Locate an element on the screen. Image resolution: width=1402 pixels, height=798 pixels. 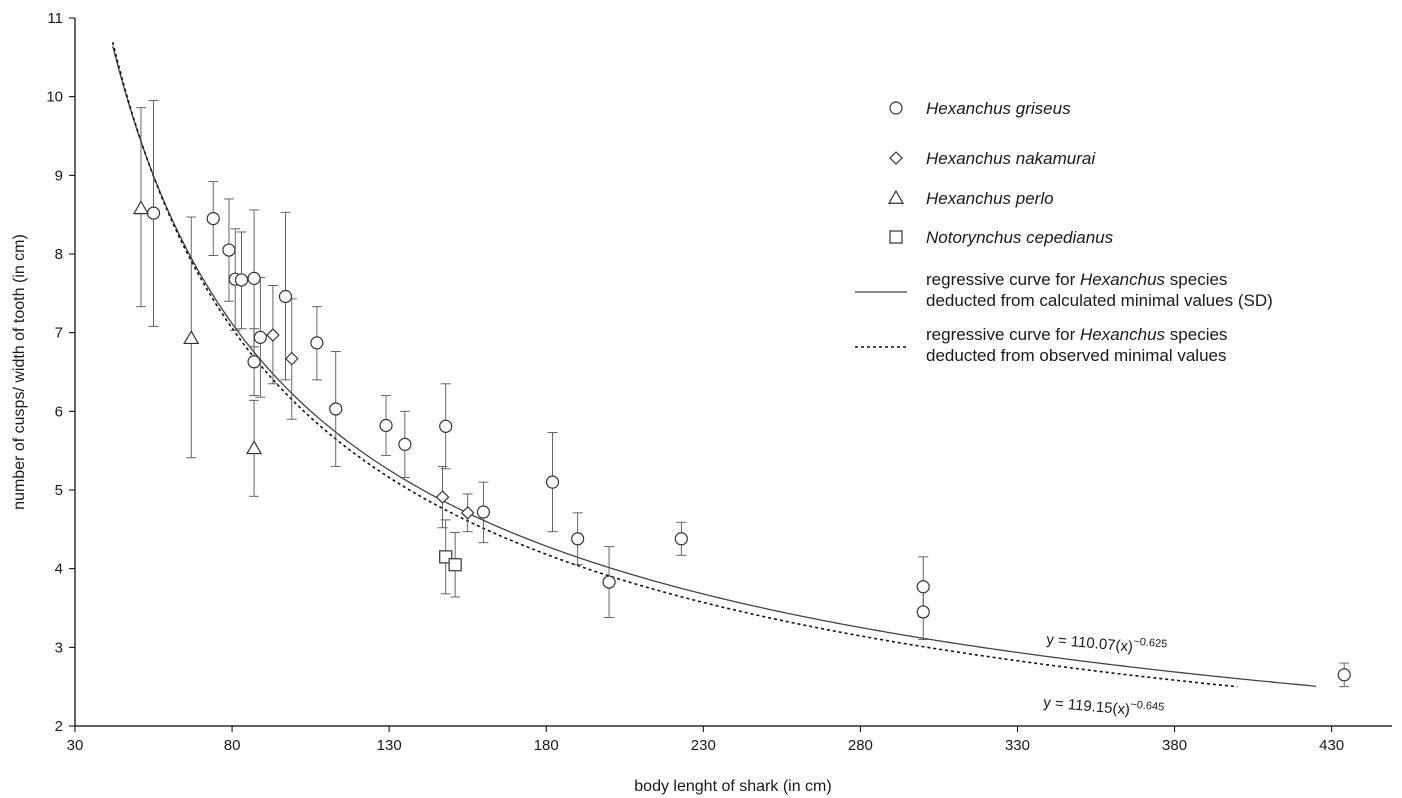
legend-curve-label-line2: deducted from observed minimal values is located at coordinates (1076, 355).